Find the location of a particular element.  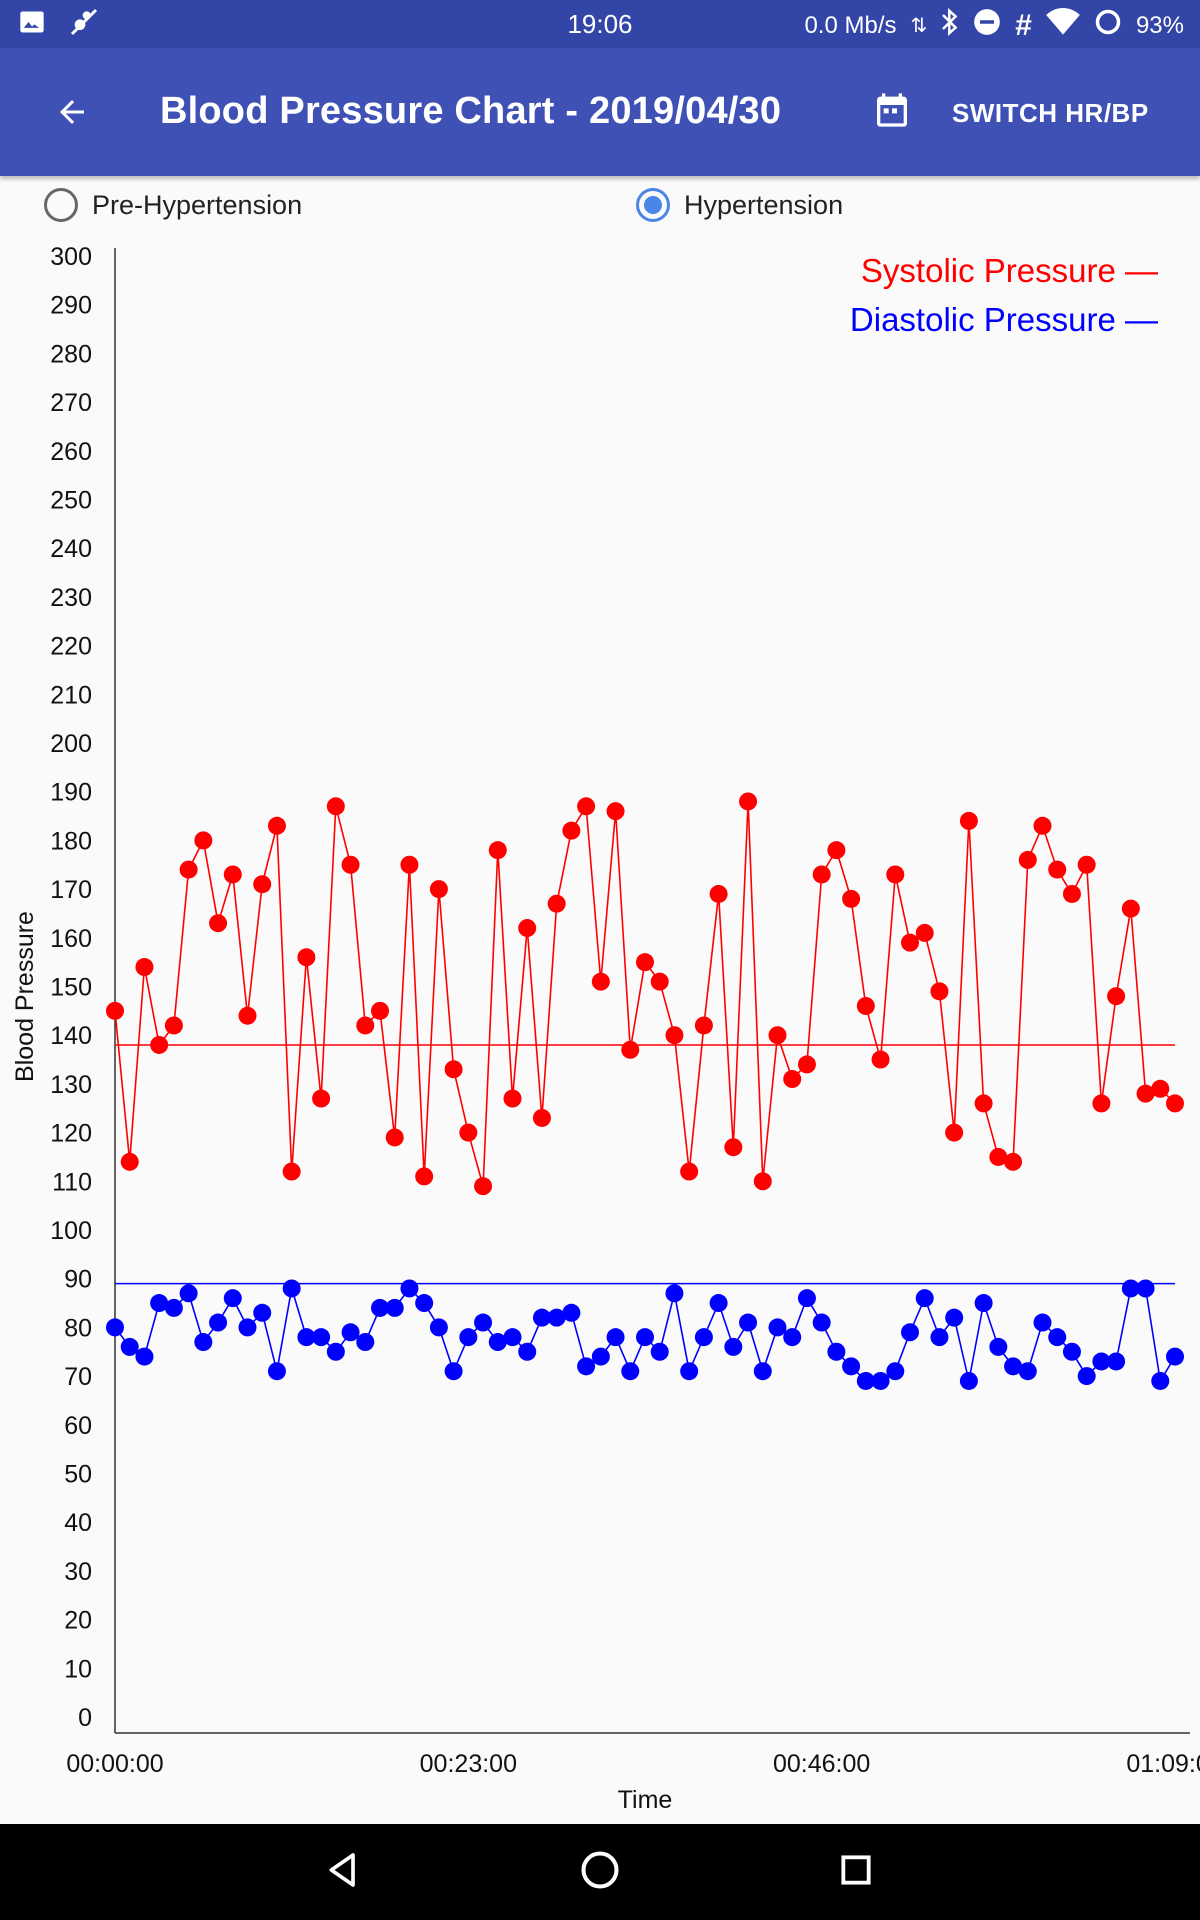

radio-hypertension: Hypertension is located at coordinates (739, 205).